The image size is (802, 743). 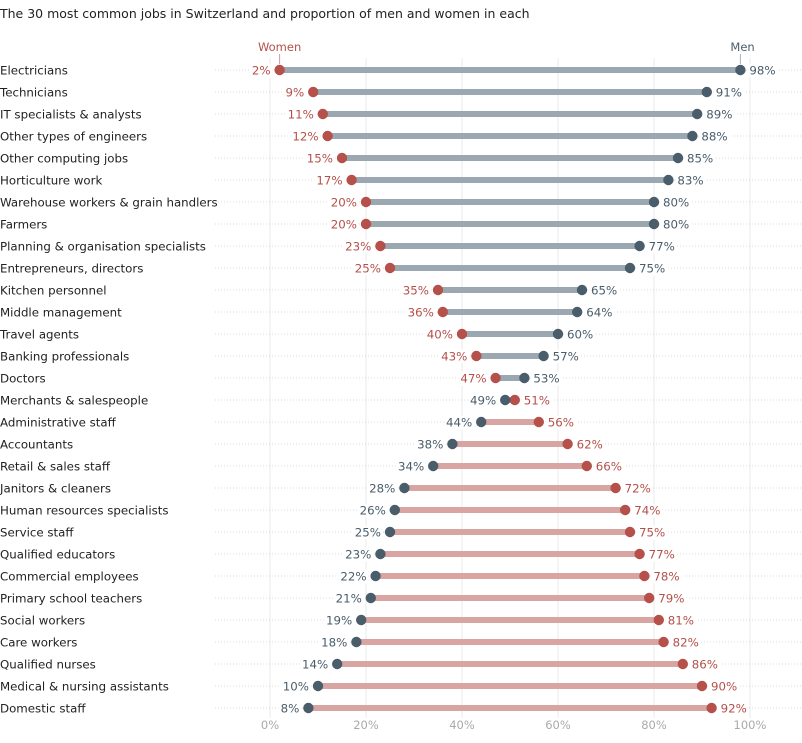 What do you see at coordinates (270, 725) in the screenshot?
I see `x-tick-label: 0%` at bounding box center [270, 725].